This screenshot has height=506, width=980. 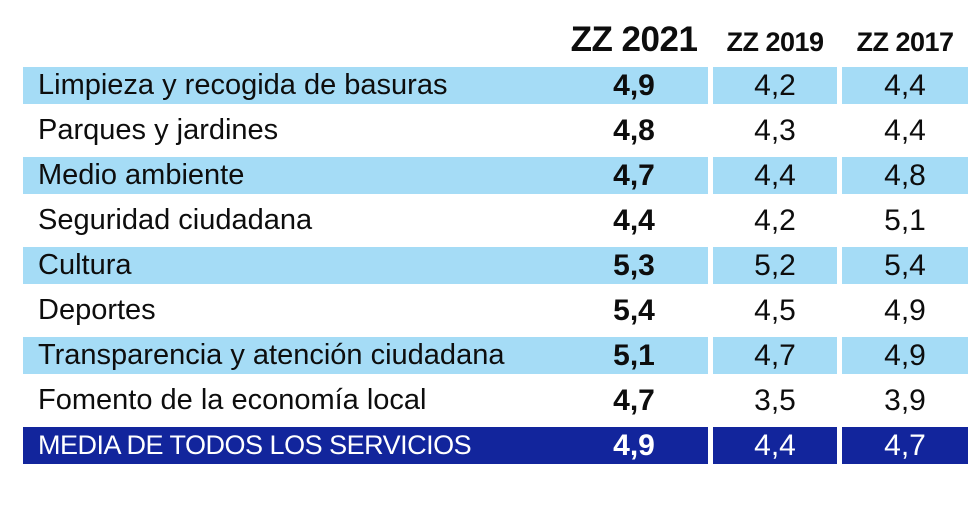 What do you see at coordinates (775, 355) in the screenshot?
I see `value-2019: 4,7` at bounding box center [775, 355].